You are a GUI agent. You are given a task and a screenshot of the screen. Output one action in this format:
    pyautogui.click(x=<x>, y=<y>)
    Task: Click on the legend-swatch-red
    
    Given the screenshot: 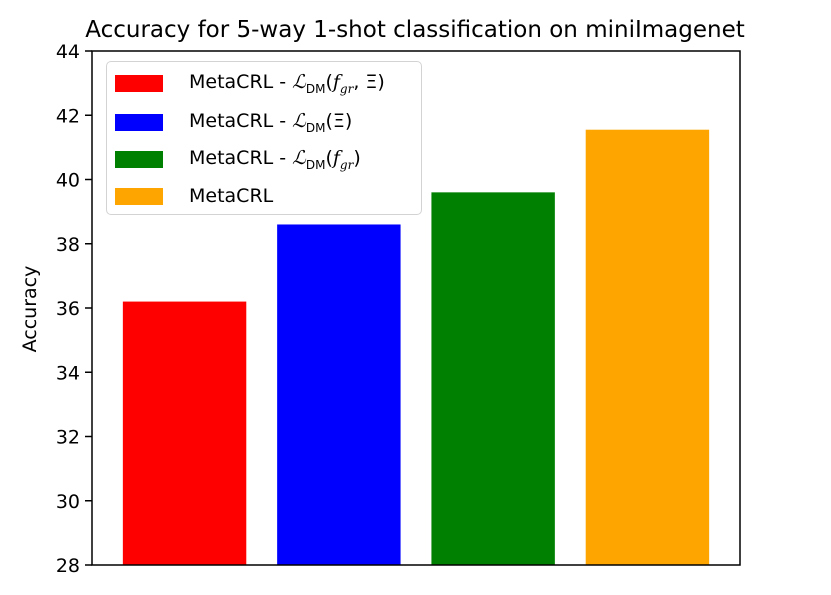 What is the action you would take?
    pyautogui.click(x=139, y=83)
    